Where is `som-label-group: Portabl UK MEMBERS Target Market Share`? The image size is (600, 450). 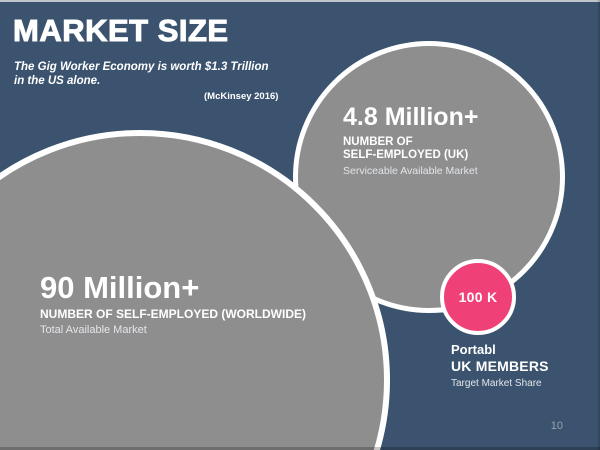 som-label-group: Portabl UK MEMBERS Target Market Share is located at coordinates (500, 365).